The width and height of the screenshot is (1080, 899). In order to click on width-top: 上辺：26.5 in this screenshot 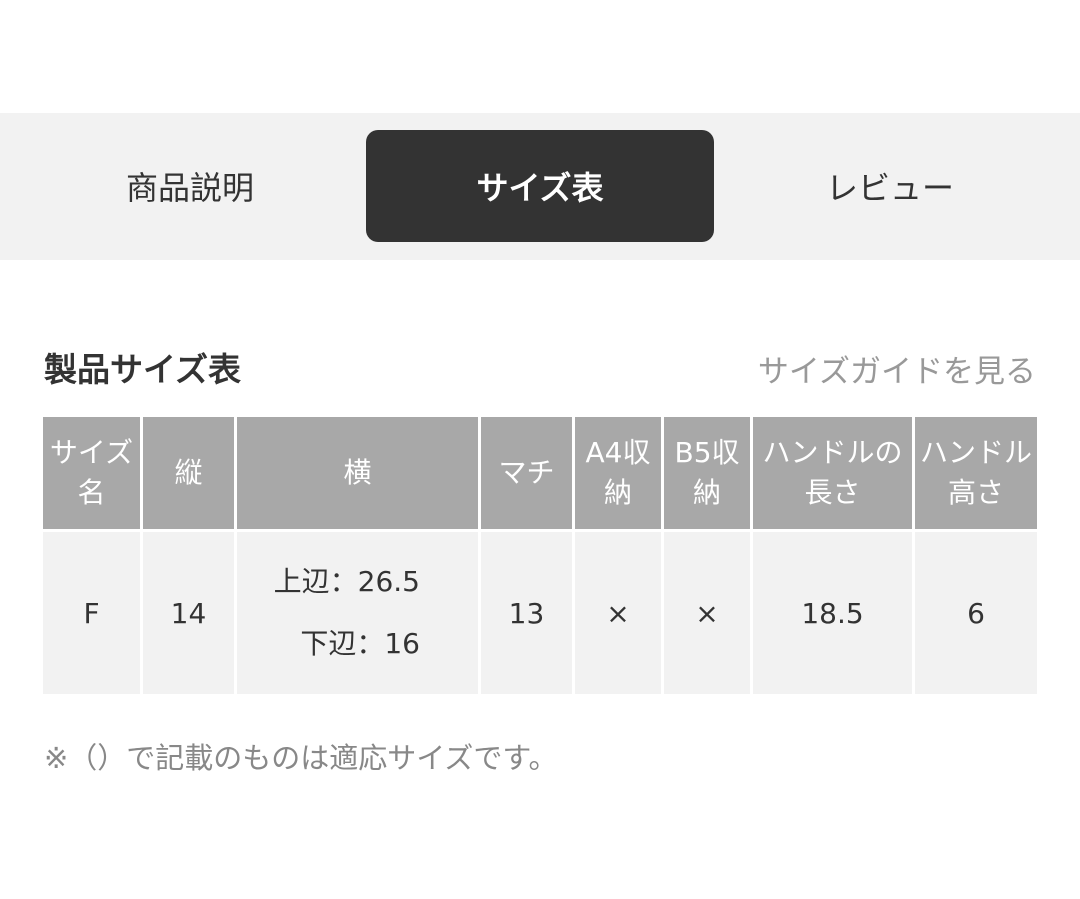, I will do `click(346, 581)`.